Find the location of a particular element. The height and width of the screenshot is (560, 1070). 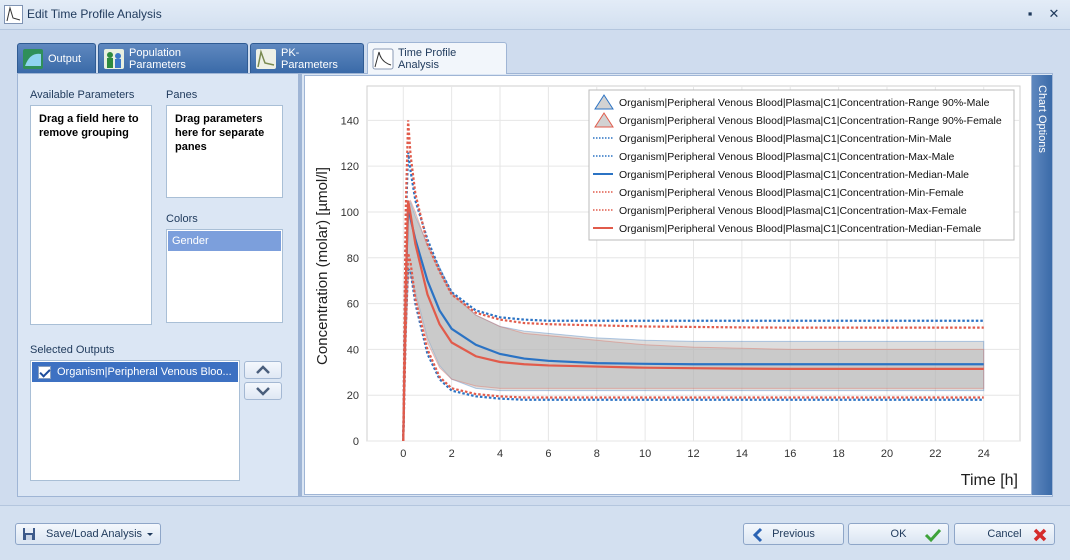

tab-pk-parameters: PK-Parameters is located at coordinates (307, 58).